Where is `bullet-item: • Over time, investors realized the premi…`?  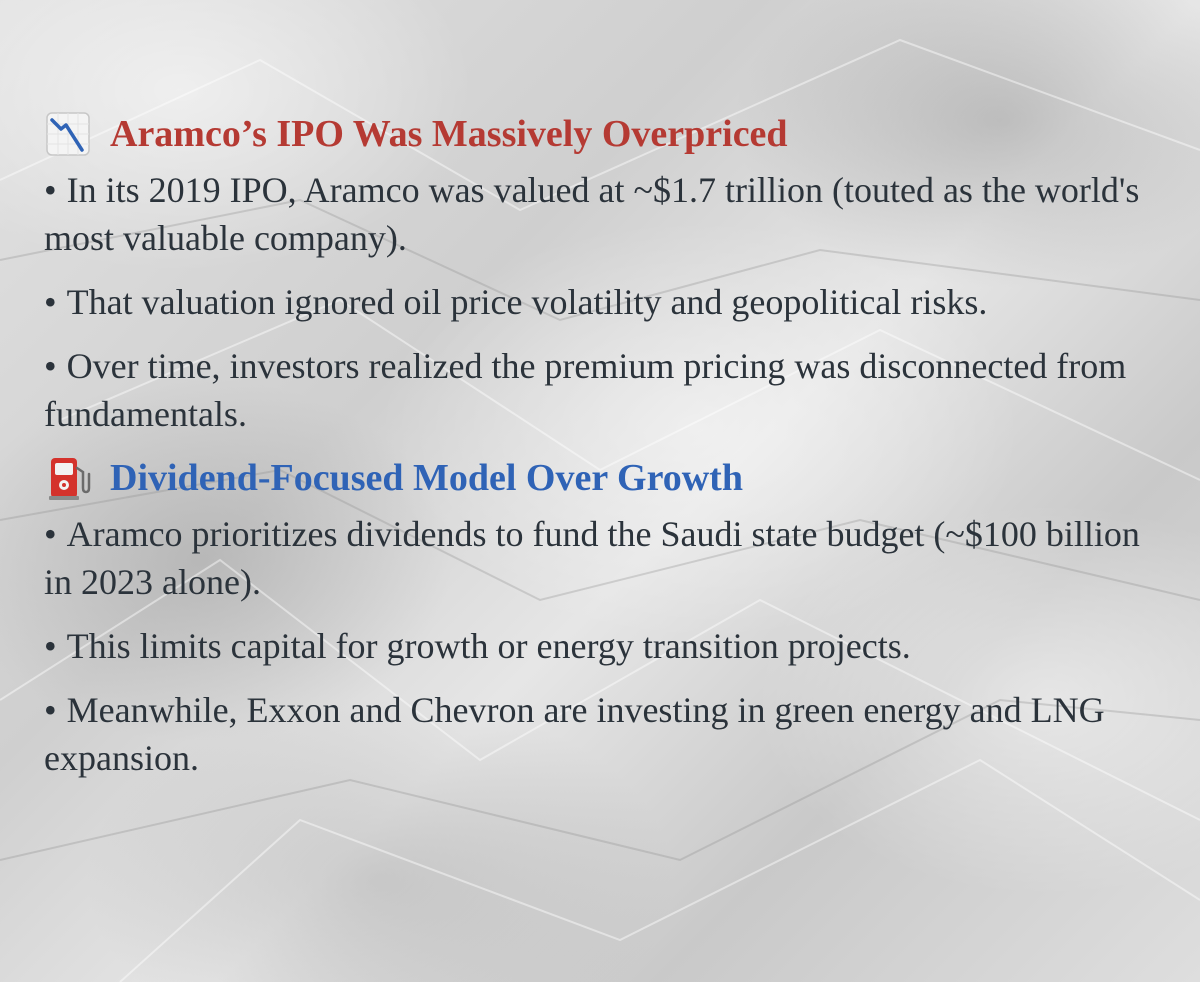 bullet-item: • Over time, investors realized the premi… is located at coordinates (604, 390).